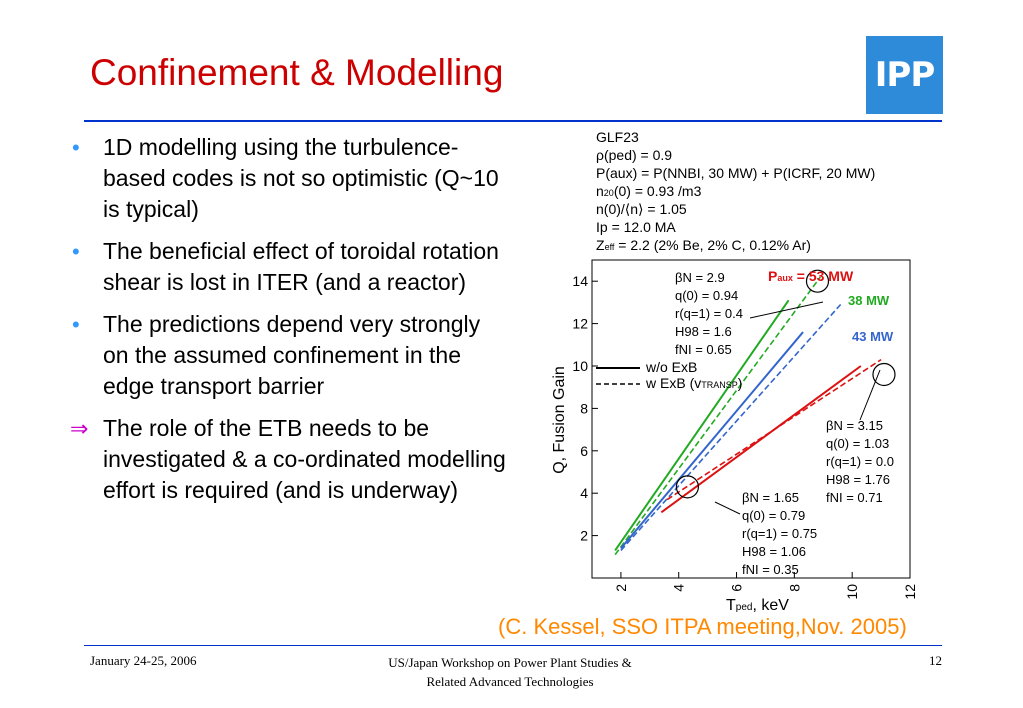 The width and height of the screenshot is (1023, 708). Describe the element at coordinates (671, 367) in the screenshot. I see `legend-solid-label: w/o ExB` at that location.